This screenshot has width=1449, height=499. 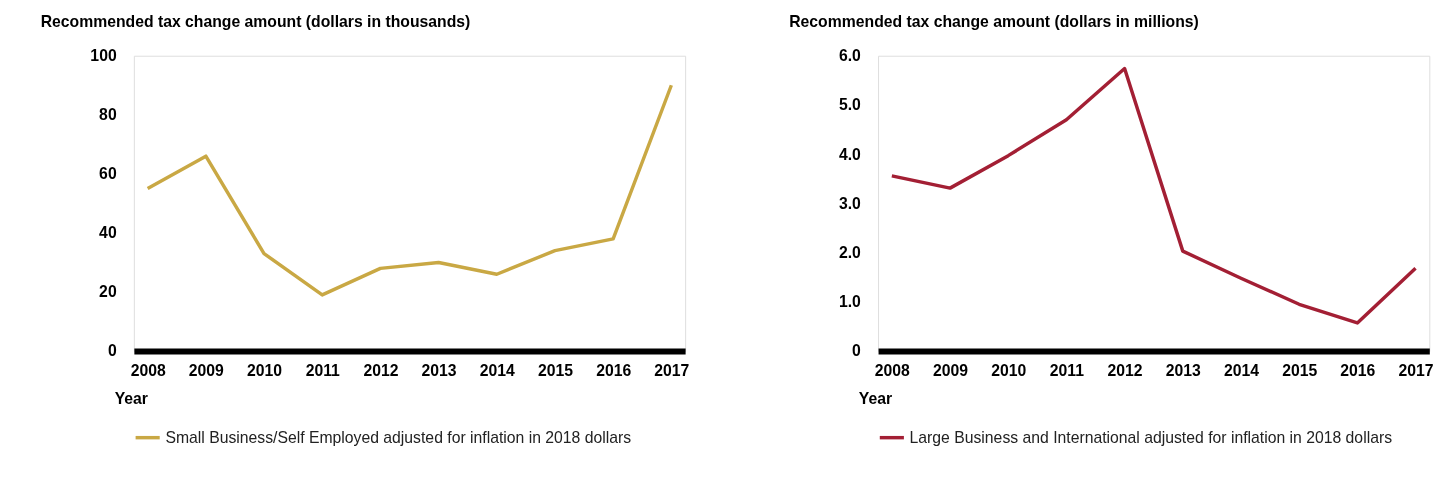 What do you see at coordinates (108, 115) in the screenshot?
I see `y-tick-label: 80` at bounding box center [108, 115].